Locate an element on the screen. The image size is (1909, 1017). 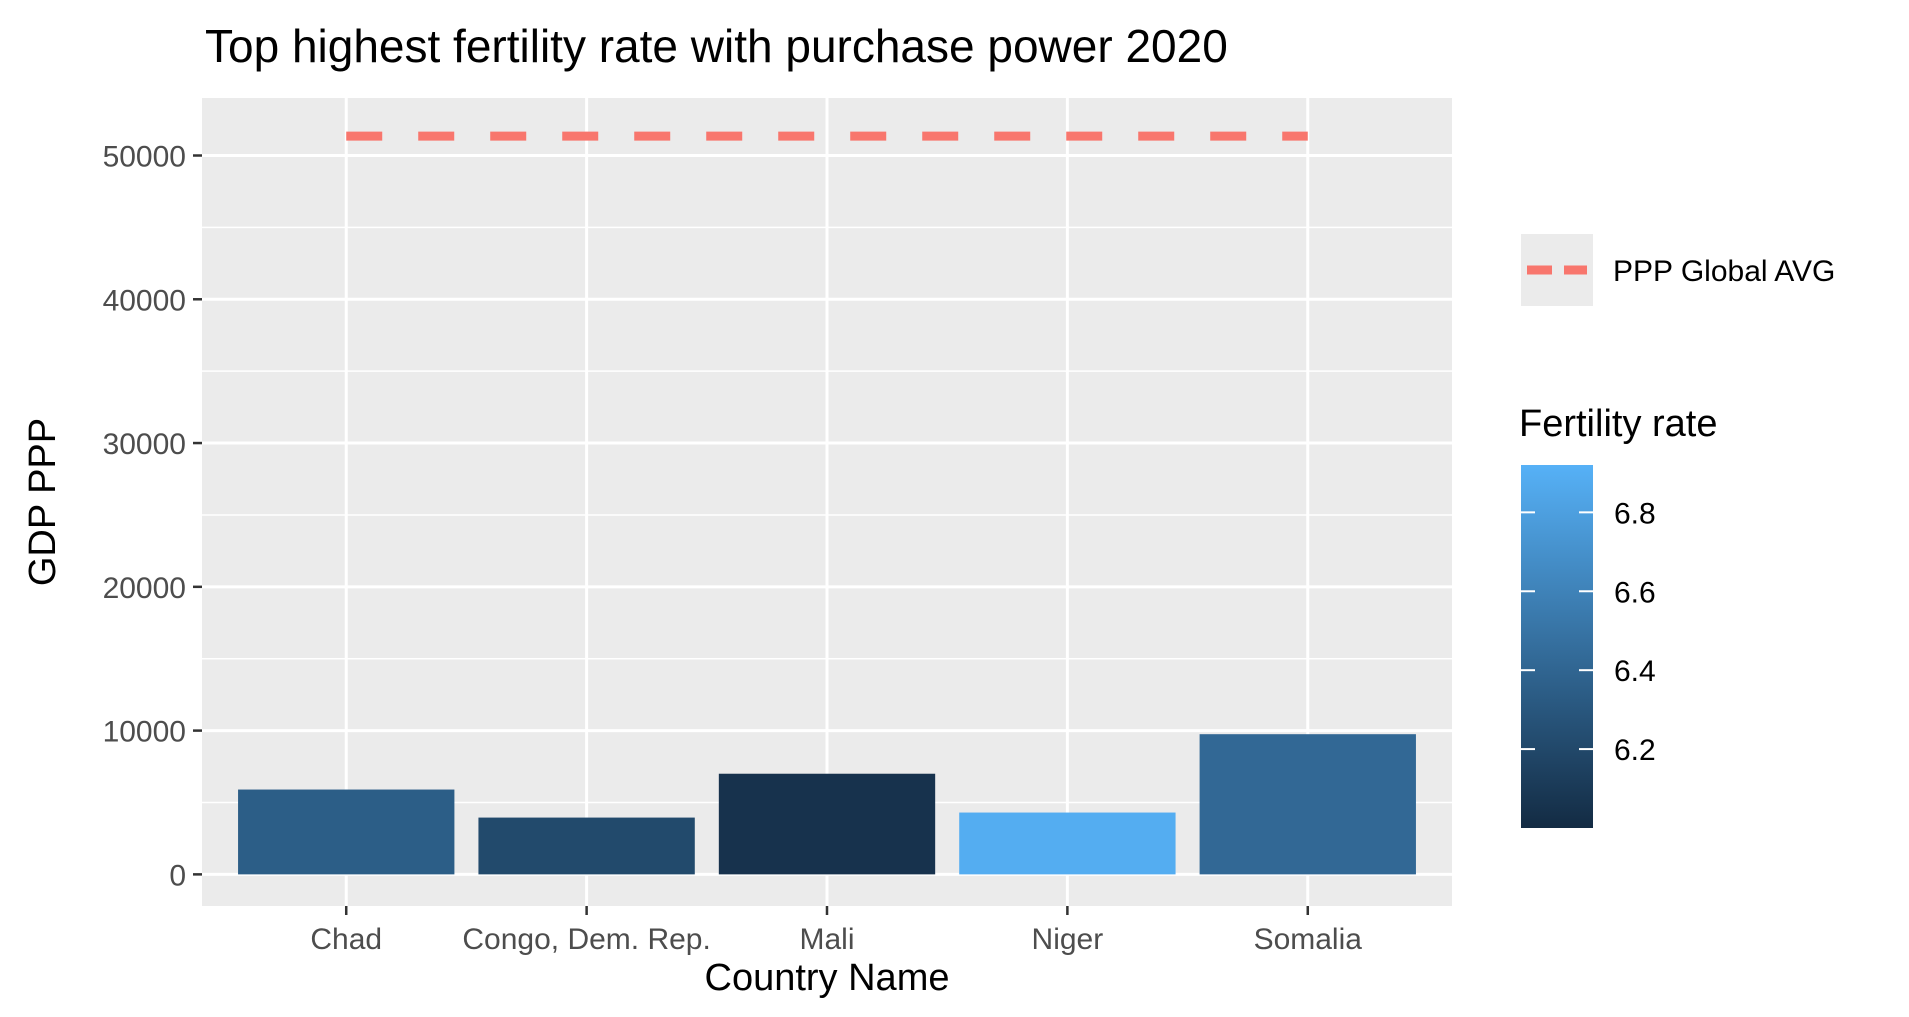
y-axis-title: GDP PPP is located at coordinates (43, 502).